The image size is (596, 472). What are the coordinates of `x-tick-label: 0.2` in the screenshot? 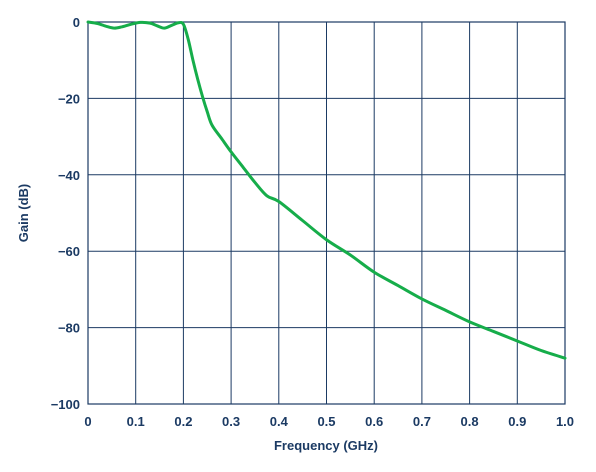 It's located at (183, 421).